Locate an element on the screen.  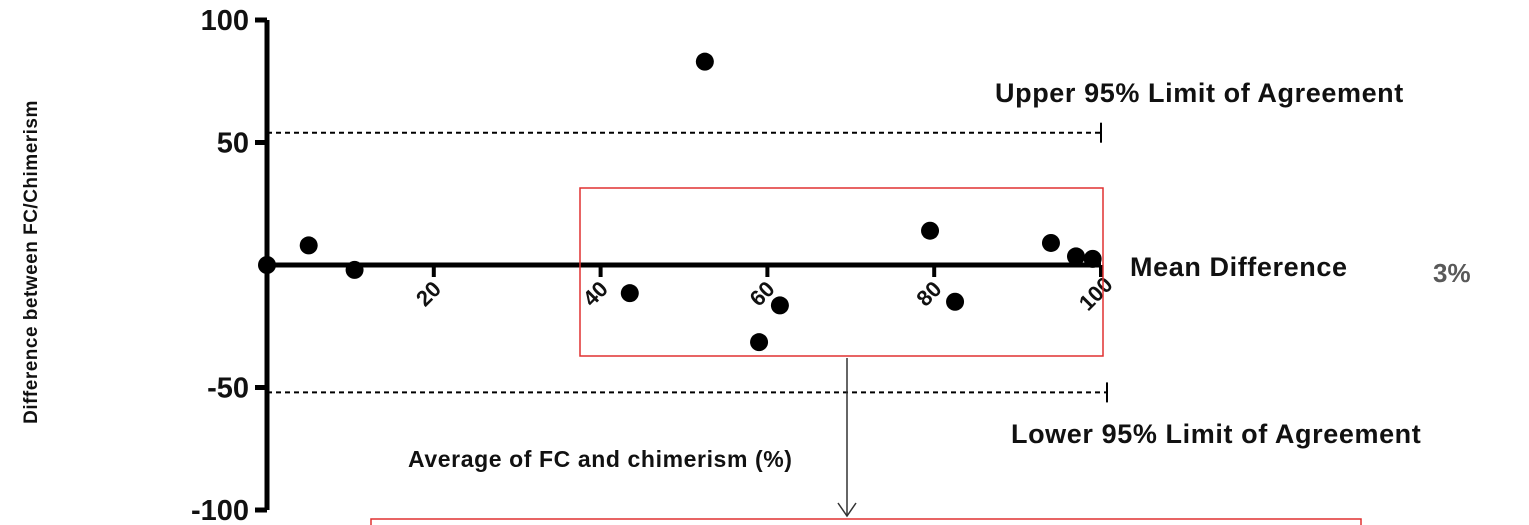
pointer-arrow-head is located at coordinates (847, 510).